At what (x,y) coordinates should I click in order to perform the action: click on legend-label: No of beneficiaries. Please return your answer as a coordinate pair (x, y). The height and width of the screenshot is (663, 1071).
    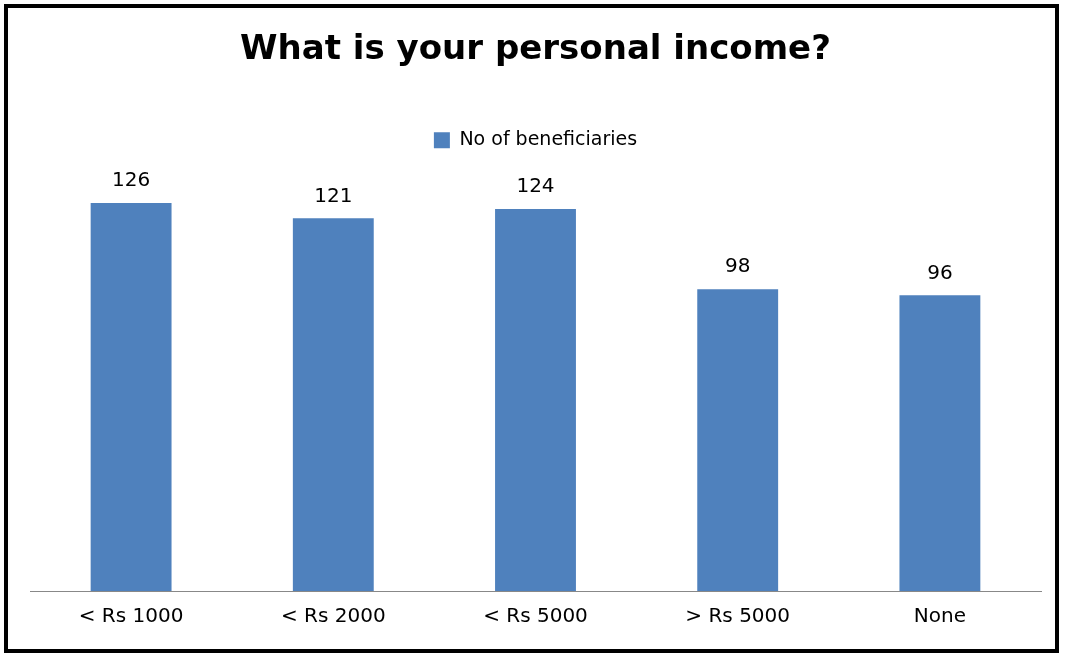
    Looking at the image, I should click on (548, 138).